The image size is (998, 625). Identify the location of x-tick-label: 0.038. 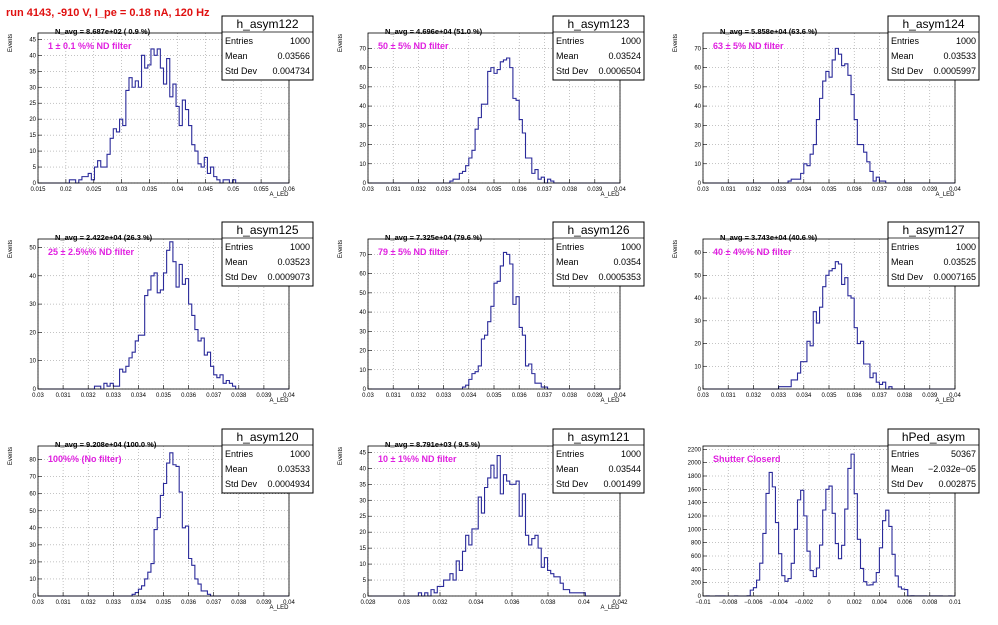
(239, 396).